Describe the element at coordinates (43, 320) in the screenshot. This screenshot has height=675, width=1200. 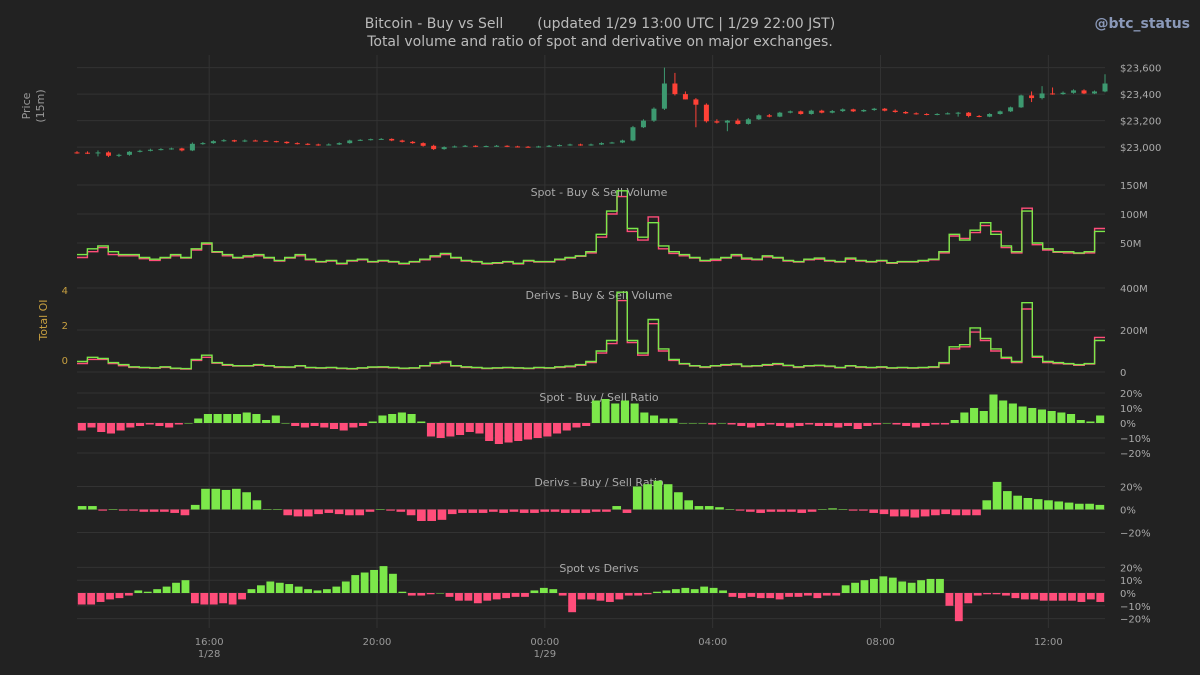
I see `oi-axis-label: Total OI` at that location.